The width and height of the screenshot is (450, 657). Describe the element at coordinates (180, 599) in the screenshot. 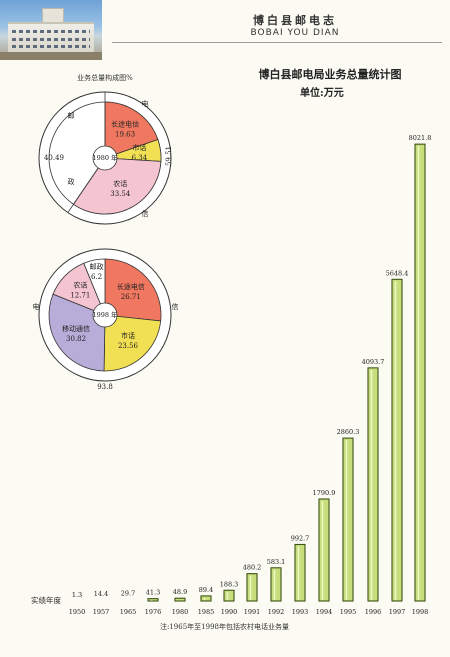

I see `bar-1980` at that location.